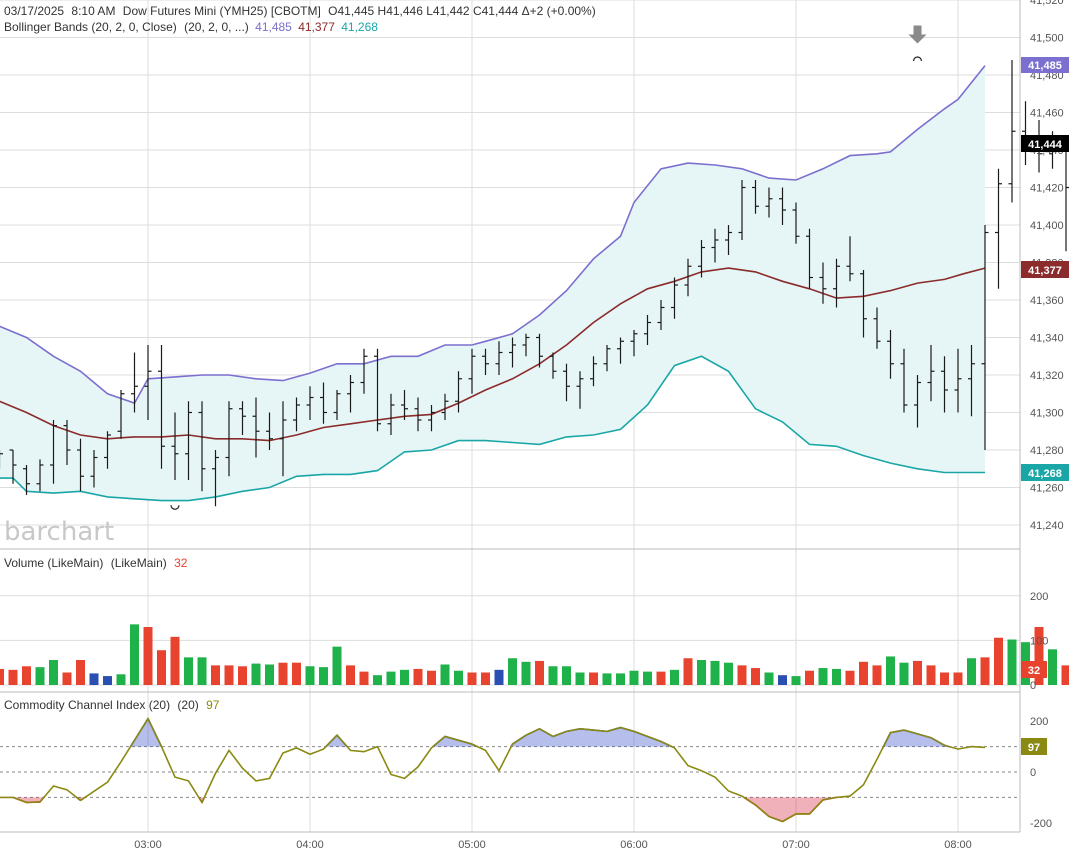  What do you see at coordinates (181, 563) in the screenshot?
I see `volume-legend-value: 32` at bounding box center [181, 563].